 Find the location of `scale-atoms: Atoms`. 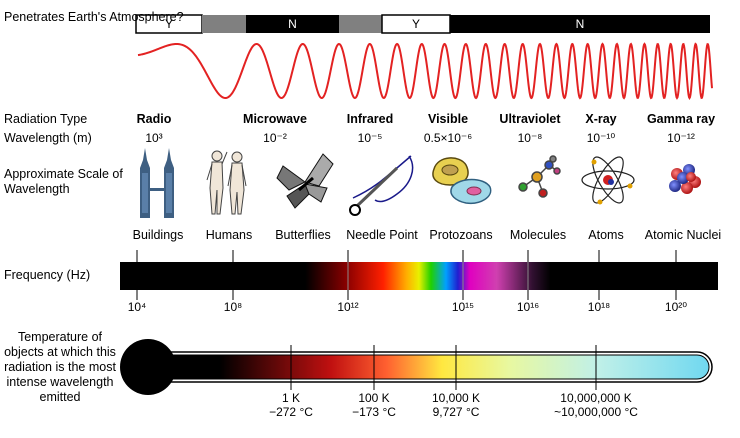

scale-atoms: Atoms is located at coordinates (606, 235).